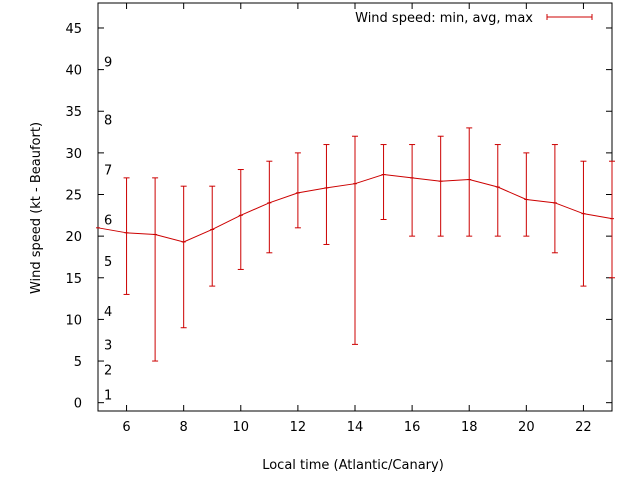  I want to click on y-tick-label: 0, so click(78, 404).